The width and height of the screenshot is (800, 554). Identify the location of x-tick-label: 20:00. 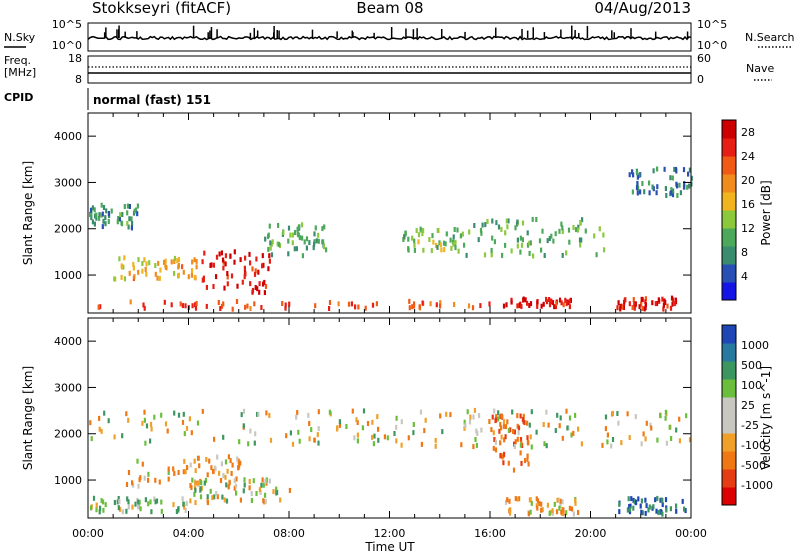
(591, 533).